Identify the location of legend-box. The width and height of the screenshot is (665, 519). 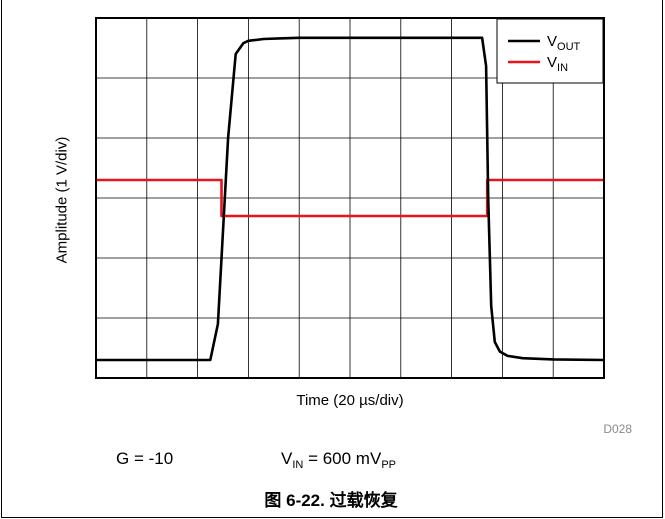
(550, 51).